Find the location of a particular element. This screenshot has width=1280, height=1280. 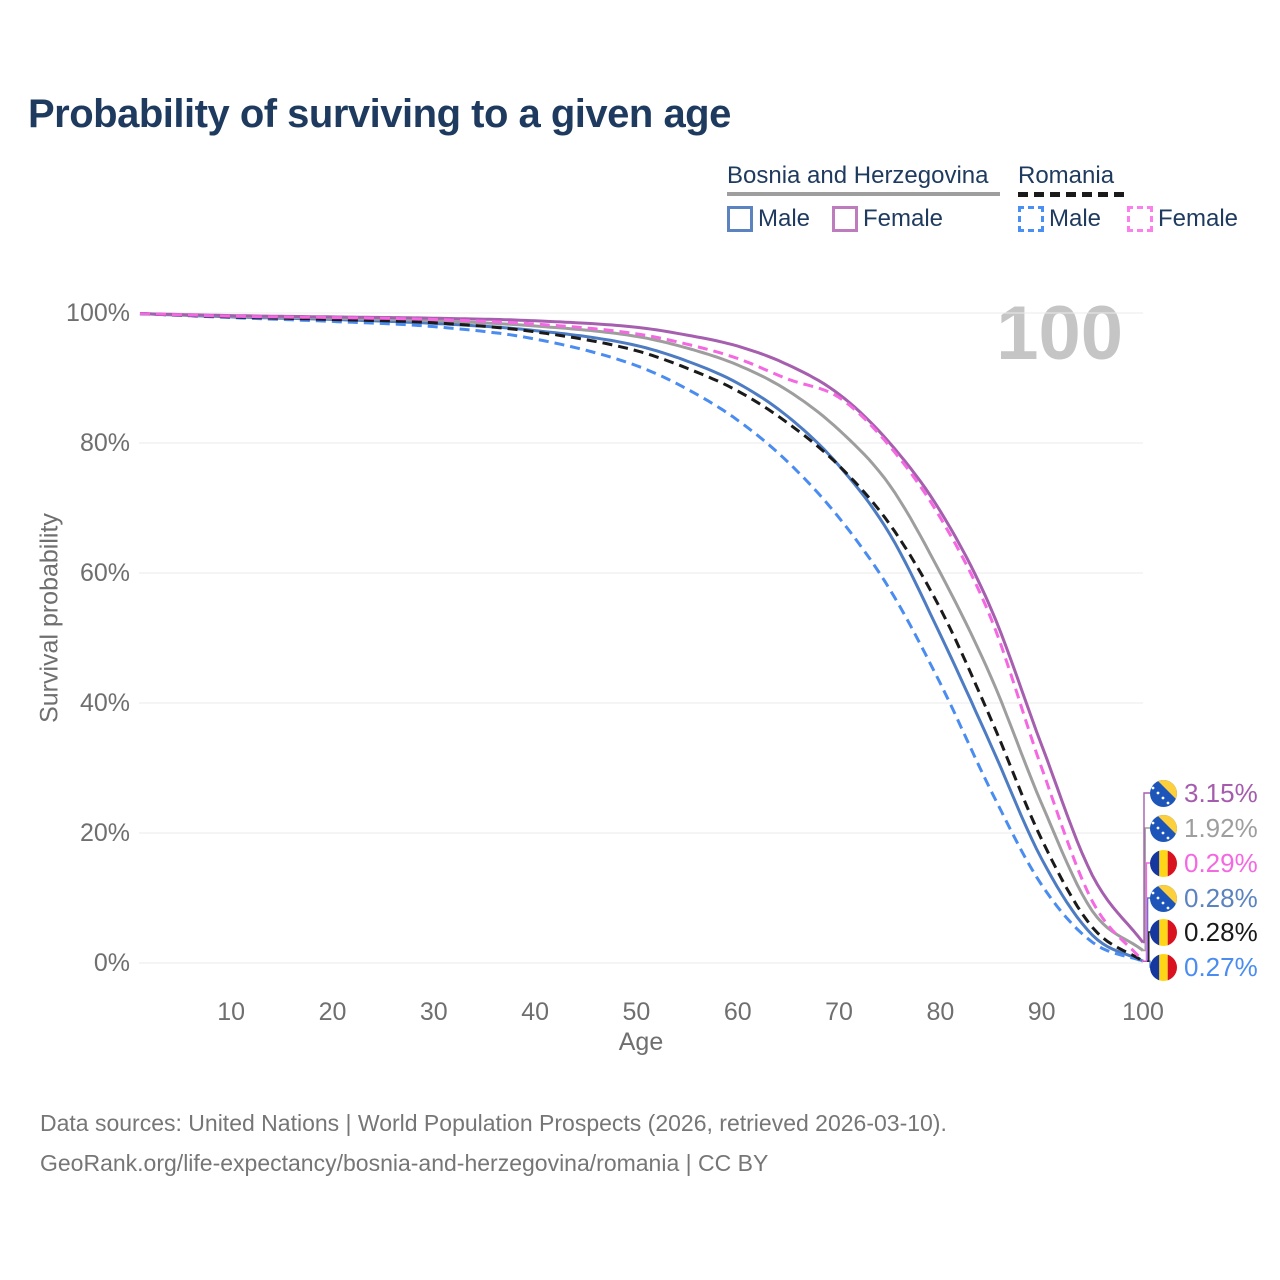

end-label-connectors is located at coordinates (1147, 880).